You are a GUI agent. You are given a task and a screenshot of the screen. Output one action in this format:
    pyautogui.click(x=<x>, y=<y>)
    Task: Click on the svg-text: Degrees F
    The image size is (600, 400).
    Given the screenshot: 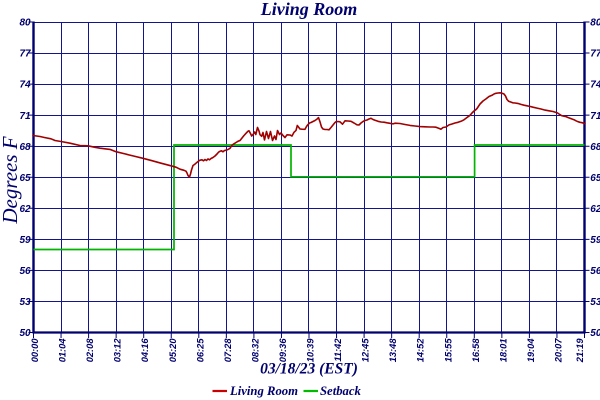 What is the action you would take?
    pyautogui.click(x=11, y=180)
    